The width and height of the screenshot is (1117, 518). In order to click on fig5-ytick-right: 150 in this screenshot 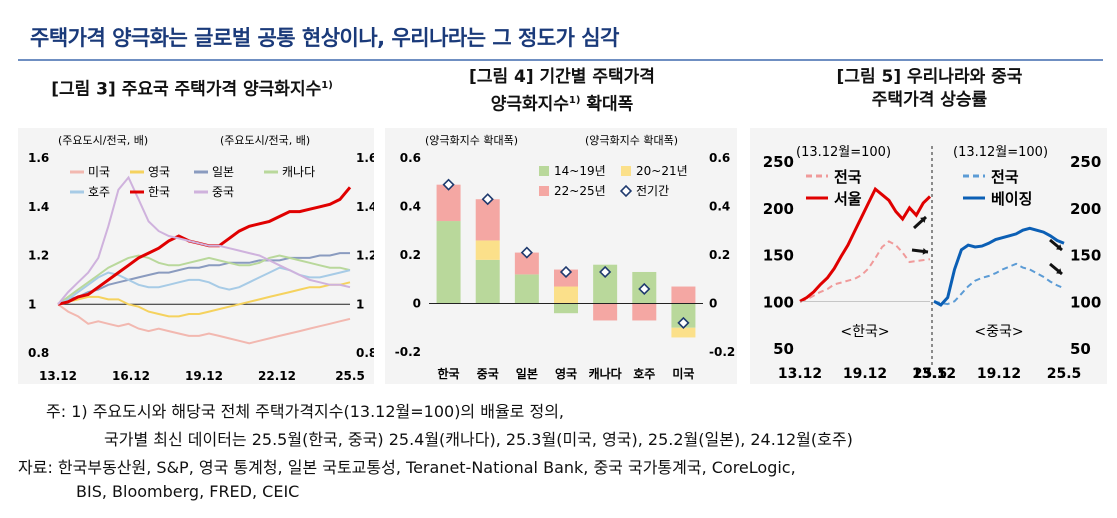, I will do `click(1085, 256)`.